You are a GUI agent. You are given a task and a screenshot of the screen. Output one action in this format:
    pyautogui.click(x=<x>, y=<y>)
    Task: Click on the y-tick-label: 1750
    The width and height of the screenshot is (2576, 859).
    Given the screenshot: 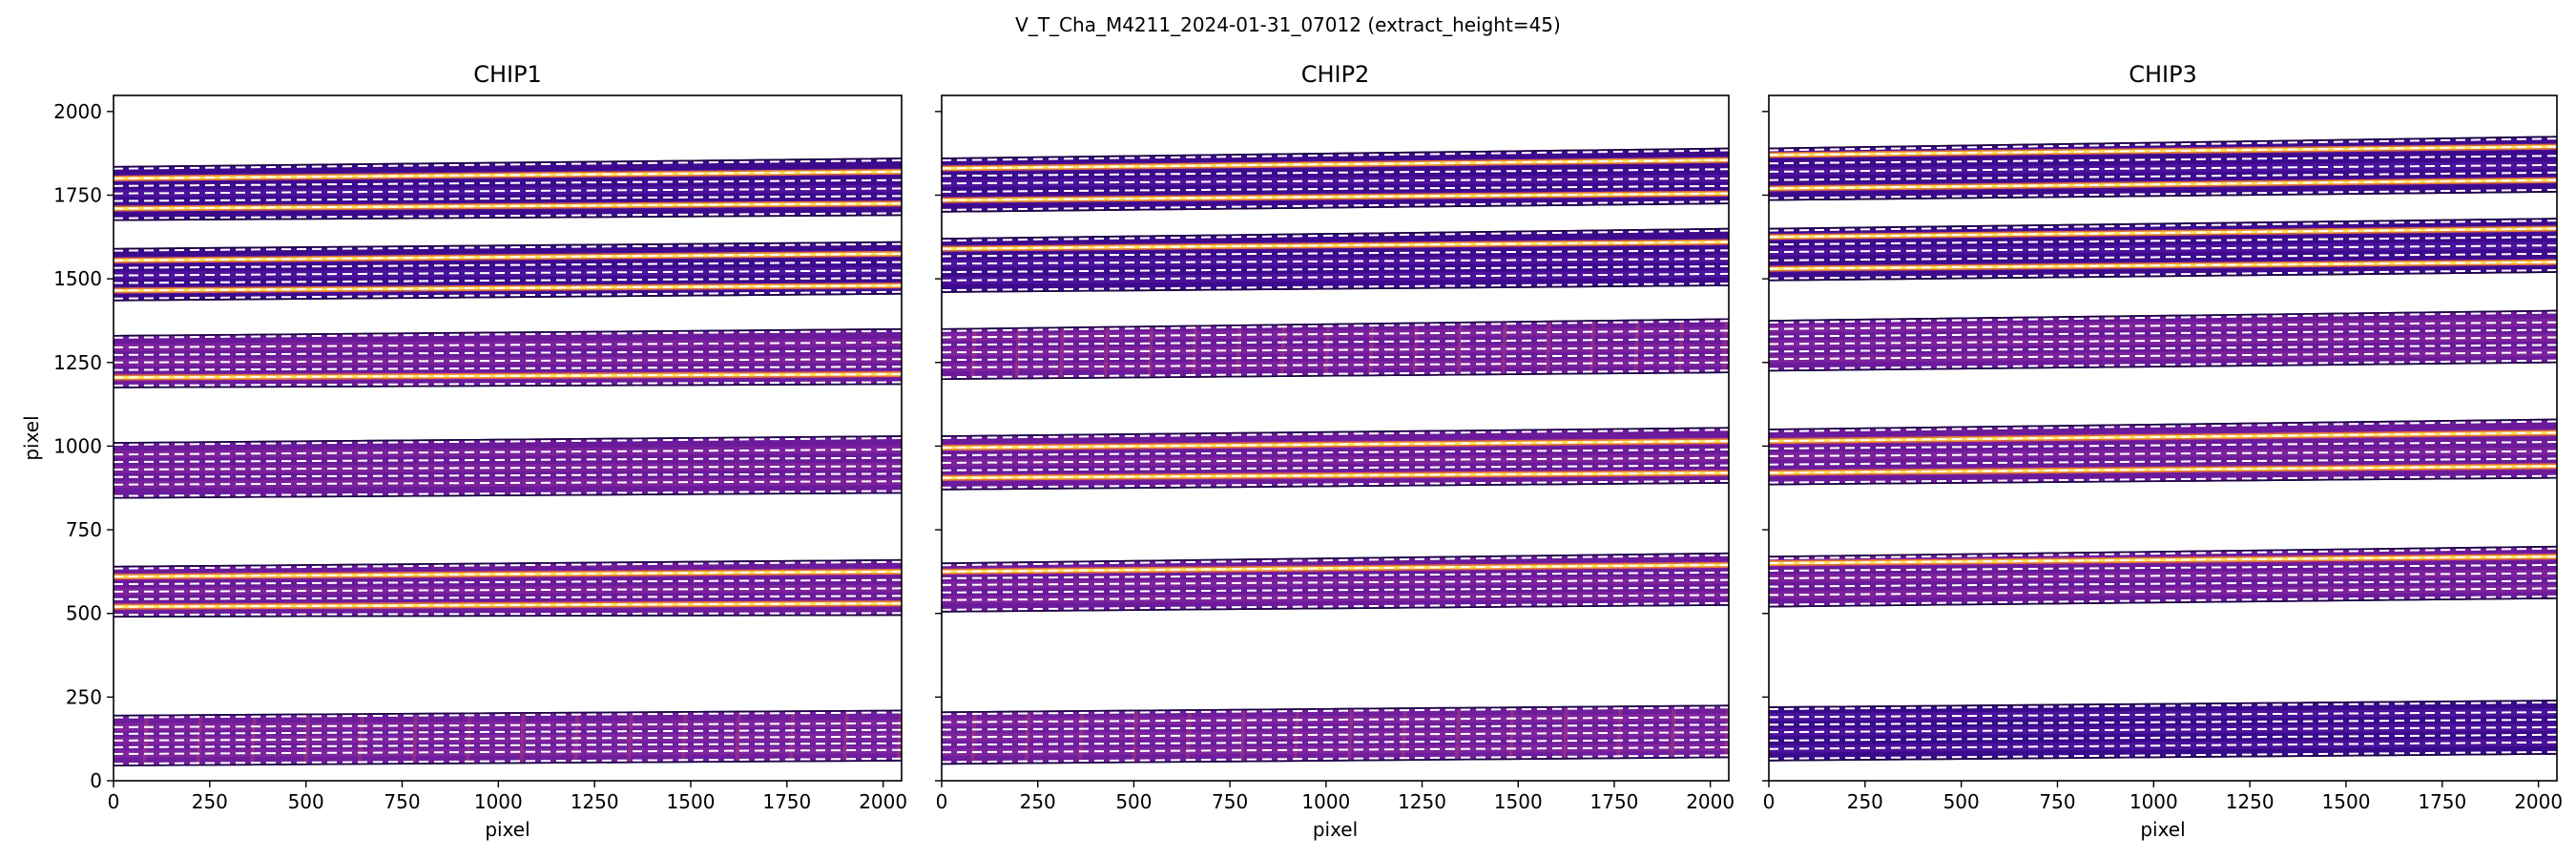 What is the action you would take?
    pyautogui.click(x=77, y=194)
    